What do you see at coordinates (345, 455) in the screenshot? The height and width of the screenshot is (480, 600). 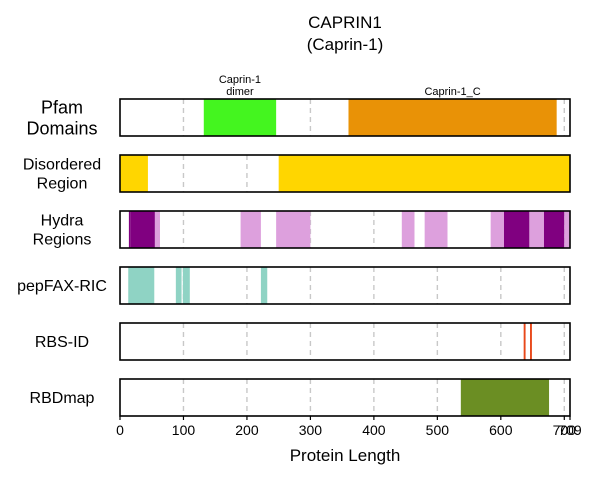 I see `x-axis-label: Protein Length` at bounding box center [345, 455].